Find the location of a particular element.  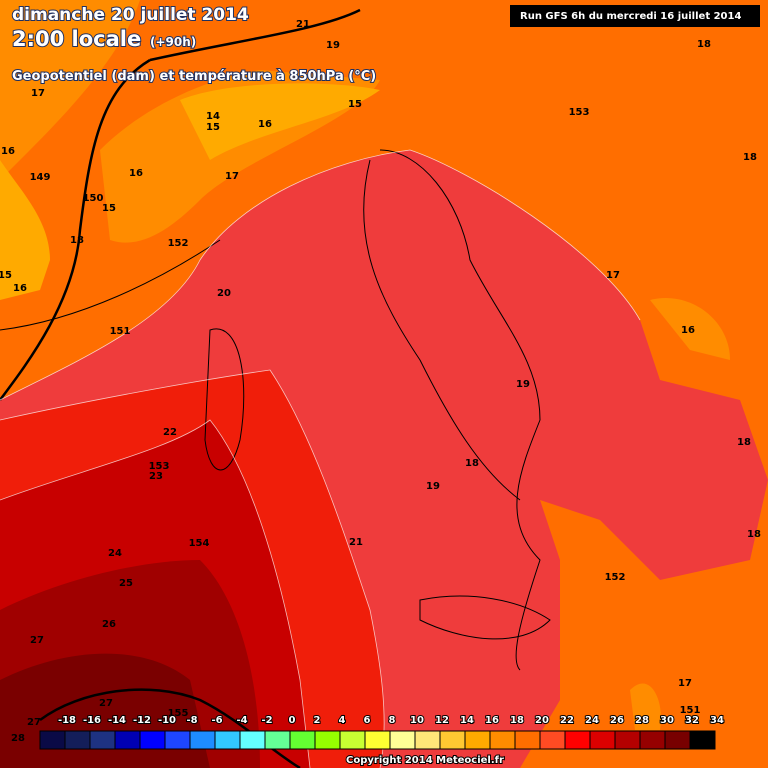

colorbar-label: 6 is located at coordinates (367, 720).